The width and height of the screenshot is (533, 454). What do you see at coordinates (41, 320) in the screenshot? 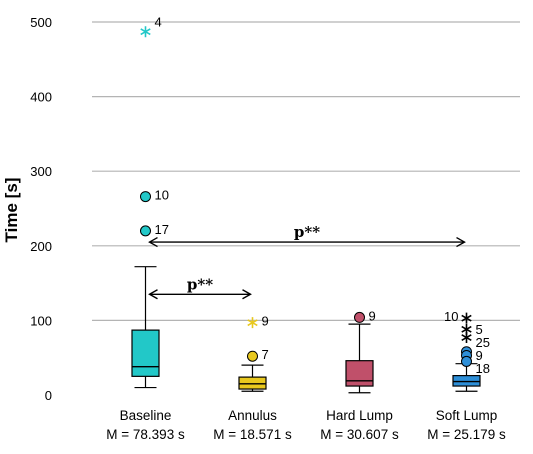
I see `y-tick-label: 100` at bounding box center [41, 320].